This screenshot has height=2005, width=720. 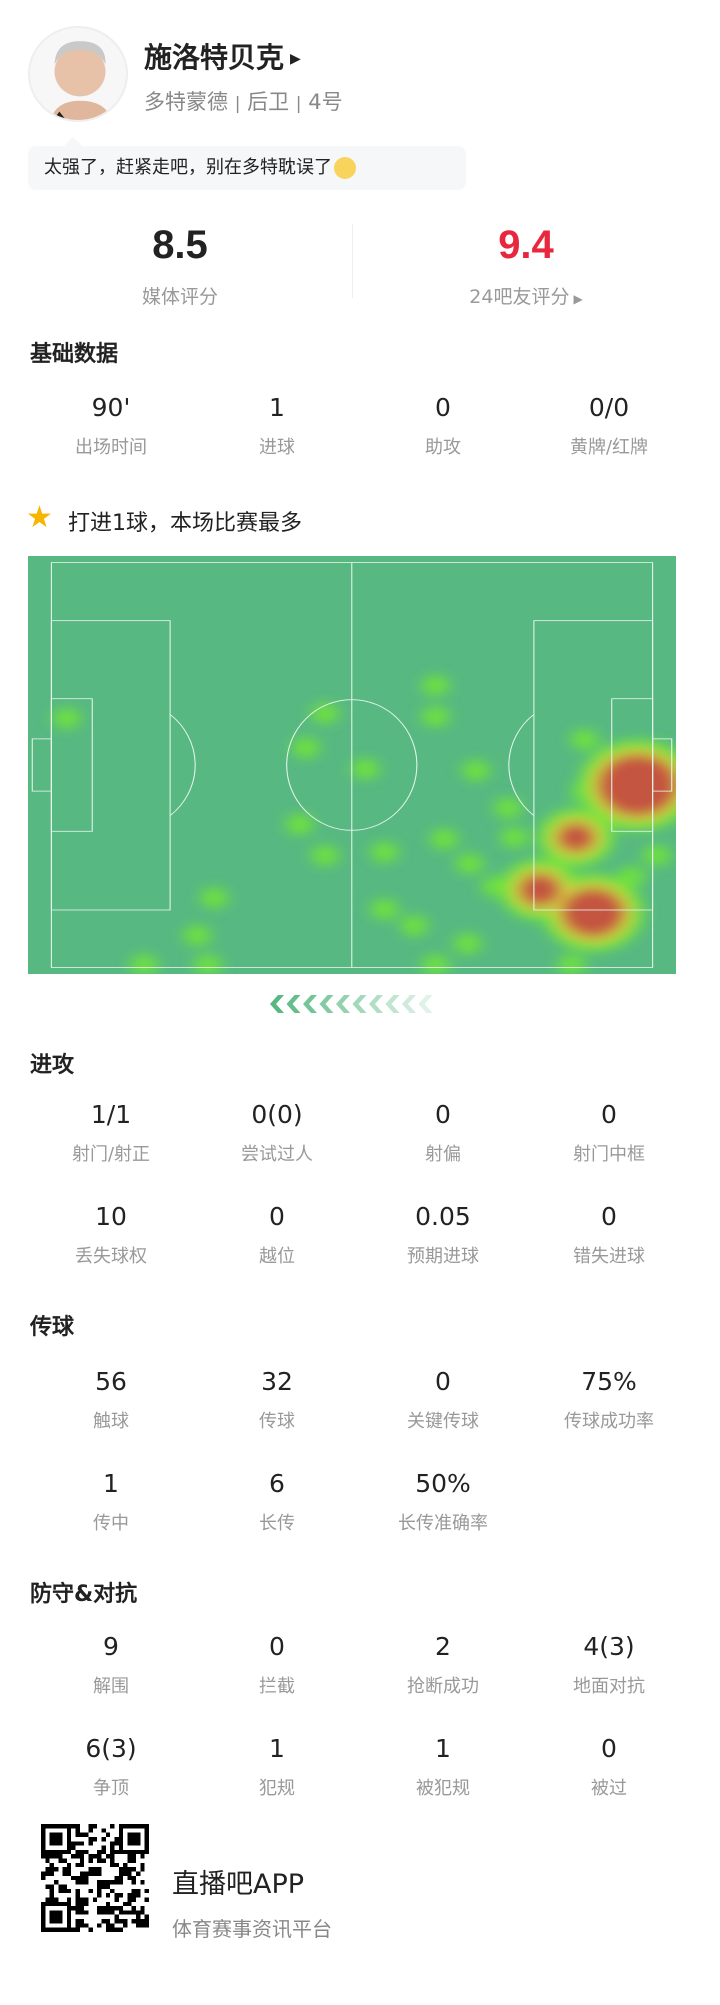 I want to click on stat-label: 长传准确率, so click(x=443, y=1523).